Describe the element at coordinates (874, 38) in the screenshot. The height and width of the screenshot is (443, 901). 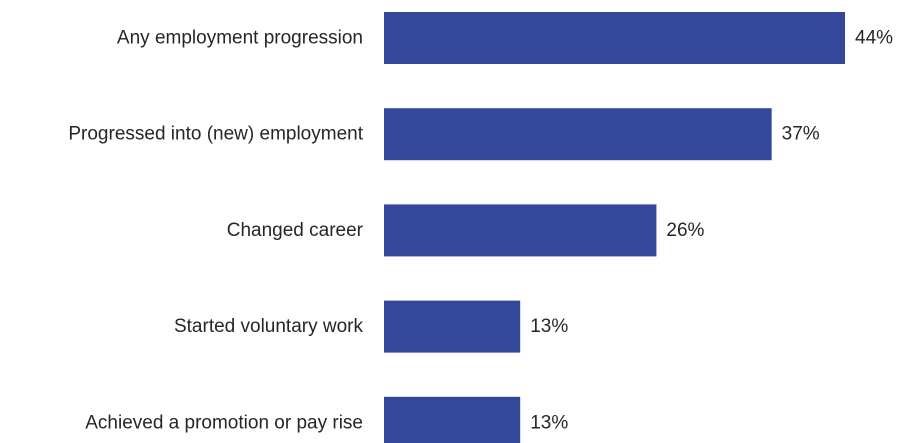
I see `value-label-0: 44%` at that location.